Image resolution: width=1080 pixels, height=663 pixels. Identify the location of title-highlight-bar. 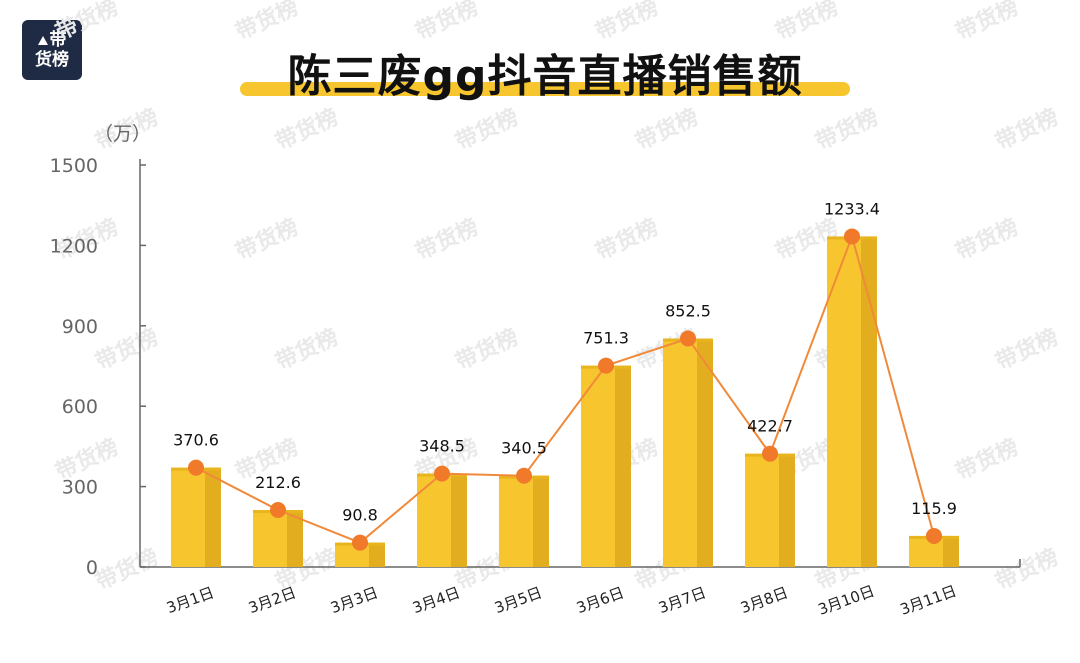
(545, 89).